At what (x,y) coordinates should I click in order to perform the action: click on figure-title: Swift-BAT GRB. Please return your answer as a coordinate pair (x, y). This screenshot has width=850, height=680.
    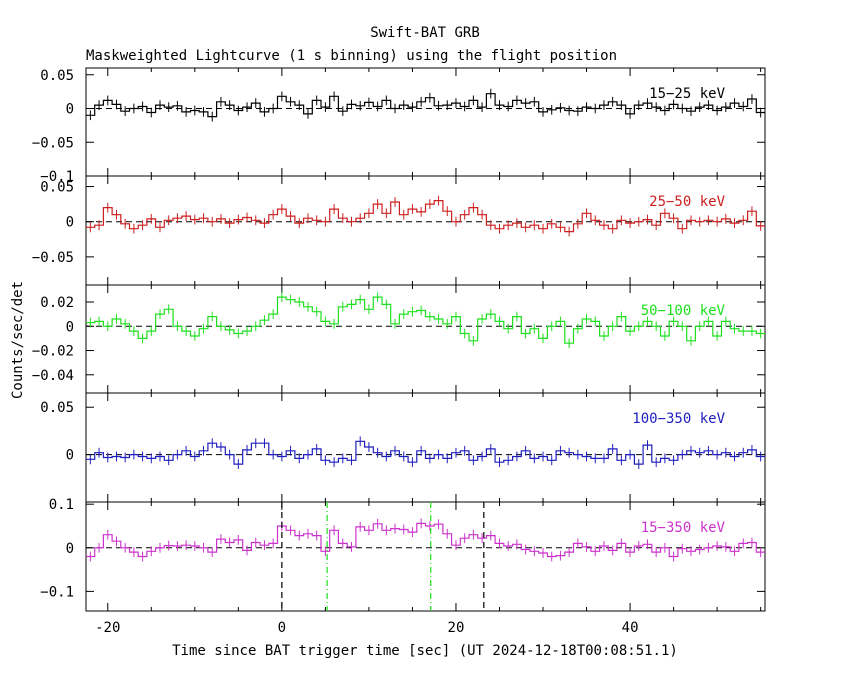
    Looking at the image, I should click on (425, 33).